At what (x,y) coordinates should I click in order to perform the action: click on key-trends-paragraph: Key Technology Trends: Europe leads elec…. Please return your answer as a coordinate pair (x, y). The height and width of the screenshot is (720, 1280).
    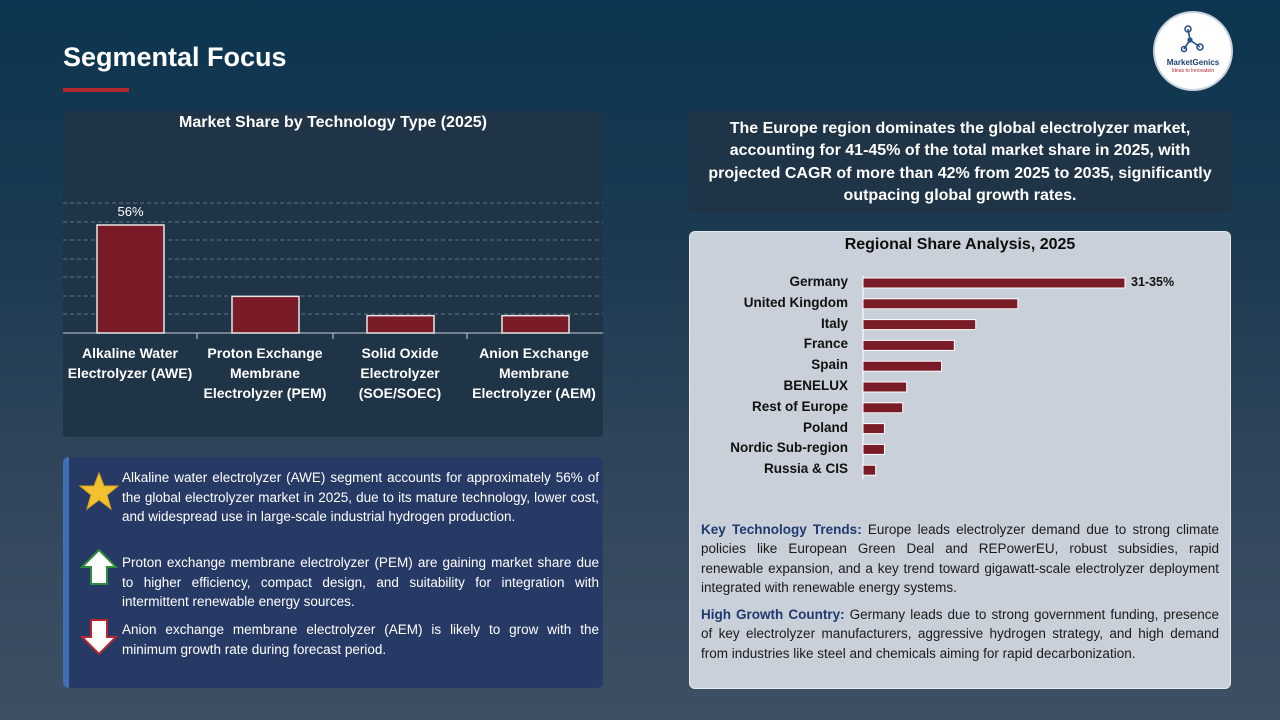
    Looking at the image, I should click on (960, 558).